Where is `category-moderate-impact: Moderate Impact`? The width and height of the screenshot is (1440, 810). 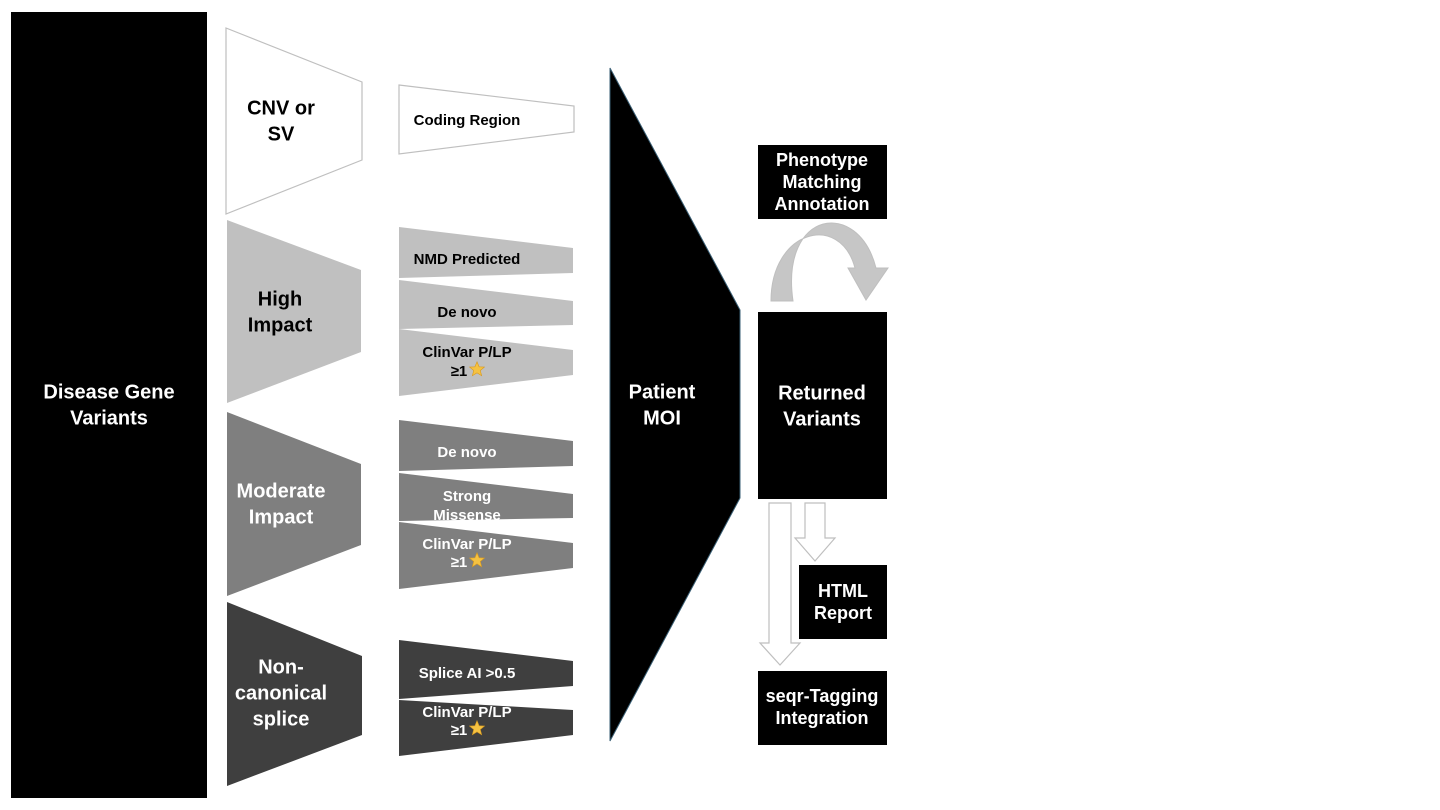 category-moderate-impact: Moderate Impact is located at coordinates (294, 504).